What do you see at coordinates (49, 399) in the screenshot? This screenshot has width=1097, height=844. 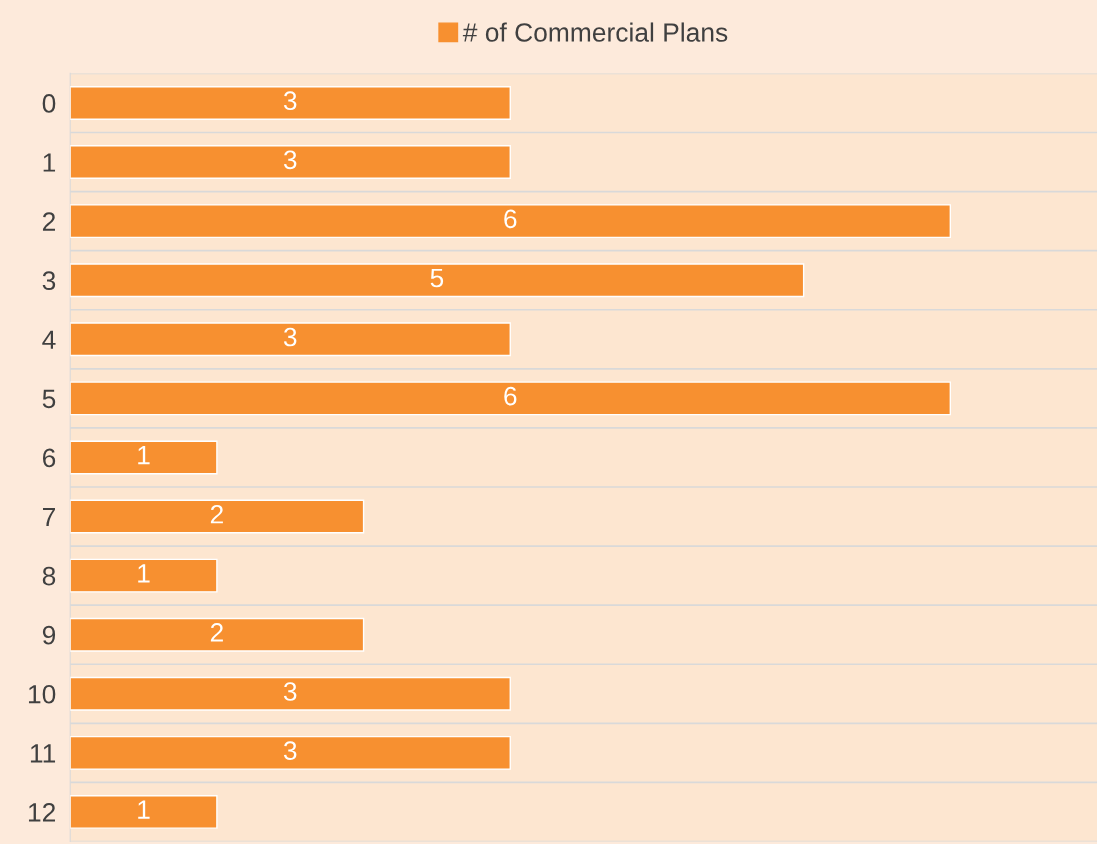 I see `y-tick-label: 5` at bounding box center [49, 399].